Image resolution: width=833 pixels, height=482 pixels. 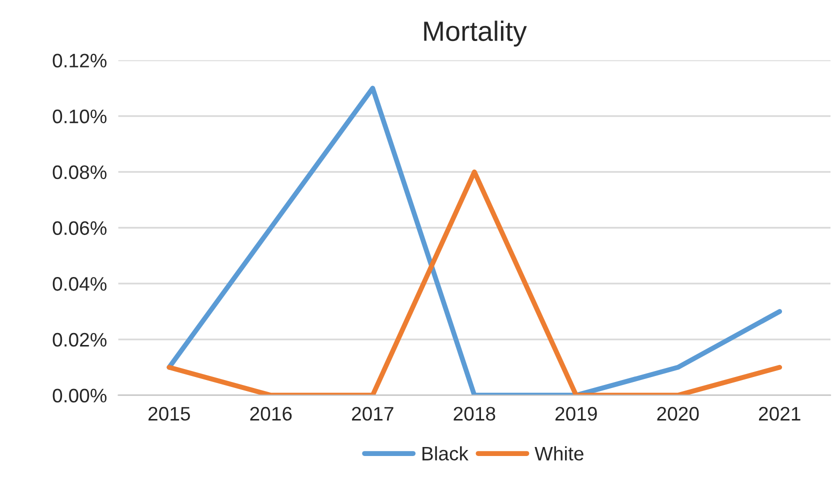 I want to click on legend-label: White, so click(x=559, y=453).